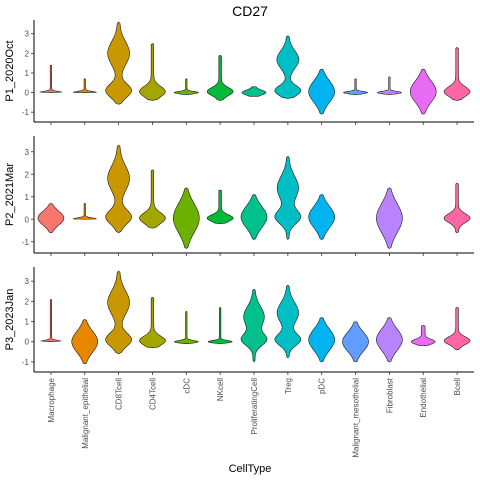  What do you see at coordinates (356, 418) in the screenshot?
I see `x-category-label: Malignant_mesothelial` at bounding box center [356, 418].